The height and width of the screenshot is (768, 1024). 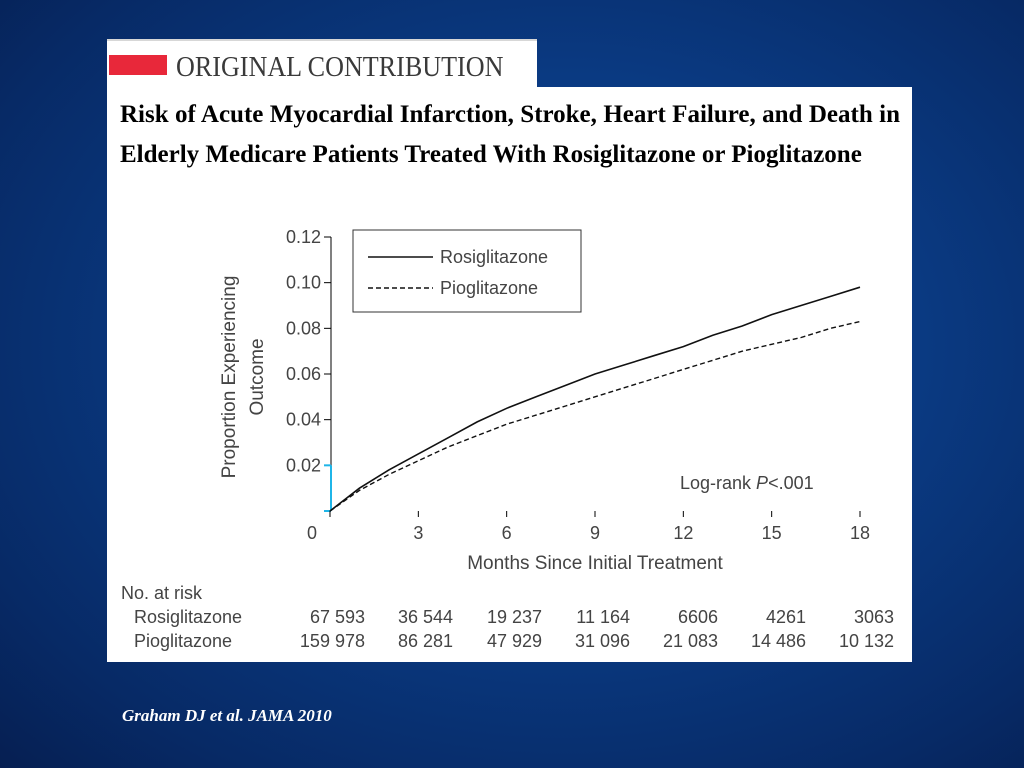 What do you see at coordinates (188, 617) in the screenshot?
I see `risk-table-row-label: Rosiglitazone` at bounding box center [188, 617].